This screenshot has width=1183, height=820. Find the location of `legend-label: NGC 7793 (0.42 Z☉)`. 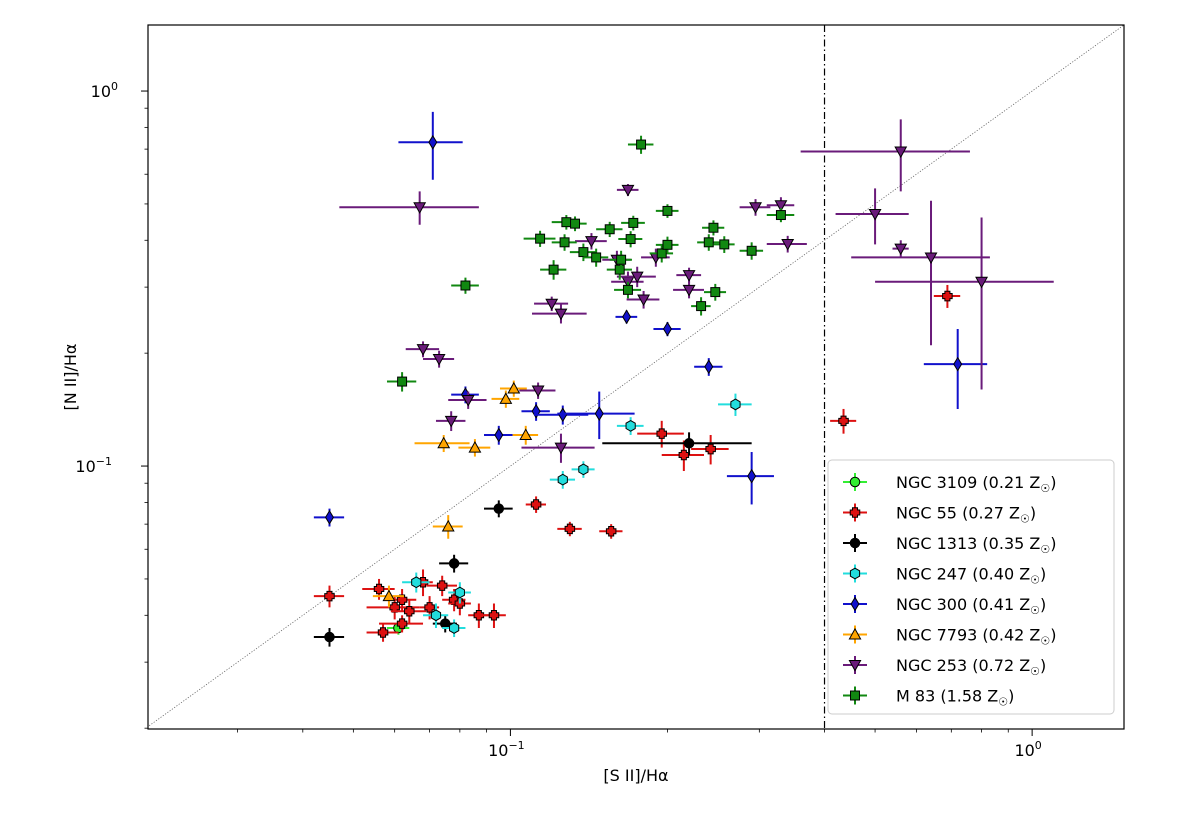

legend-label: NGC 7793 (0.42 Z☉) is located at coordinates (976, 637).